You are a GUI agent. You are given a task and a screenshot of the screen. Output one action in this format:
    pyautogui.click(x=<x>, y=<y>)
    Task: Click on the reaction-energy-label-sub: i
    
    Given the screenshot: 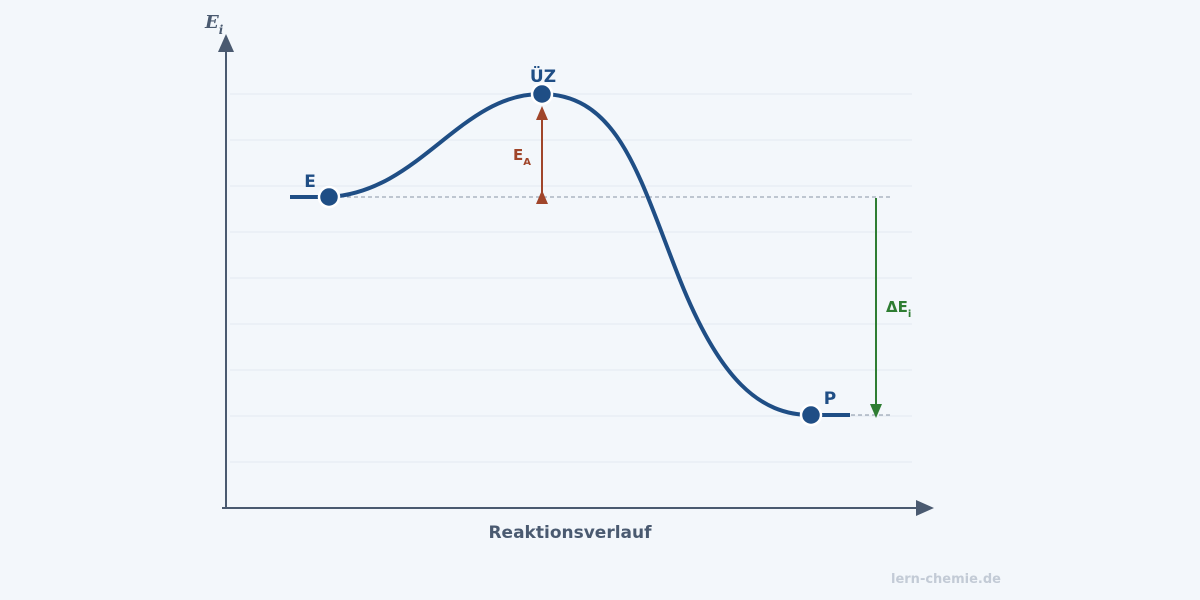 What is the action you would take?
    pyautogui.click(x=909, y=314)
    